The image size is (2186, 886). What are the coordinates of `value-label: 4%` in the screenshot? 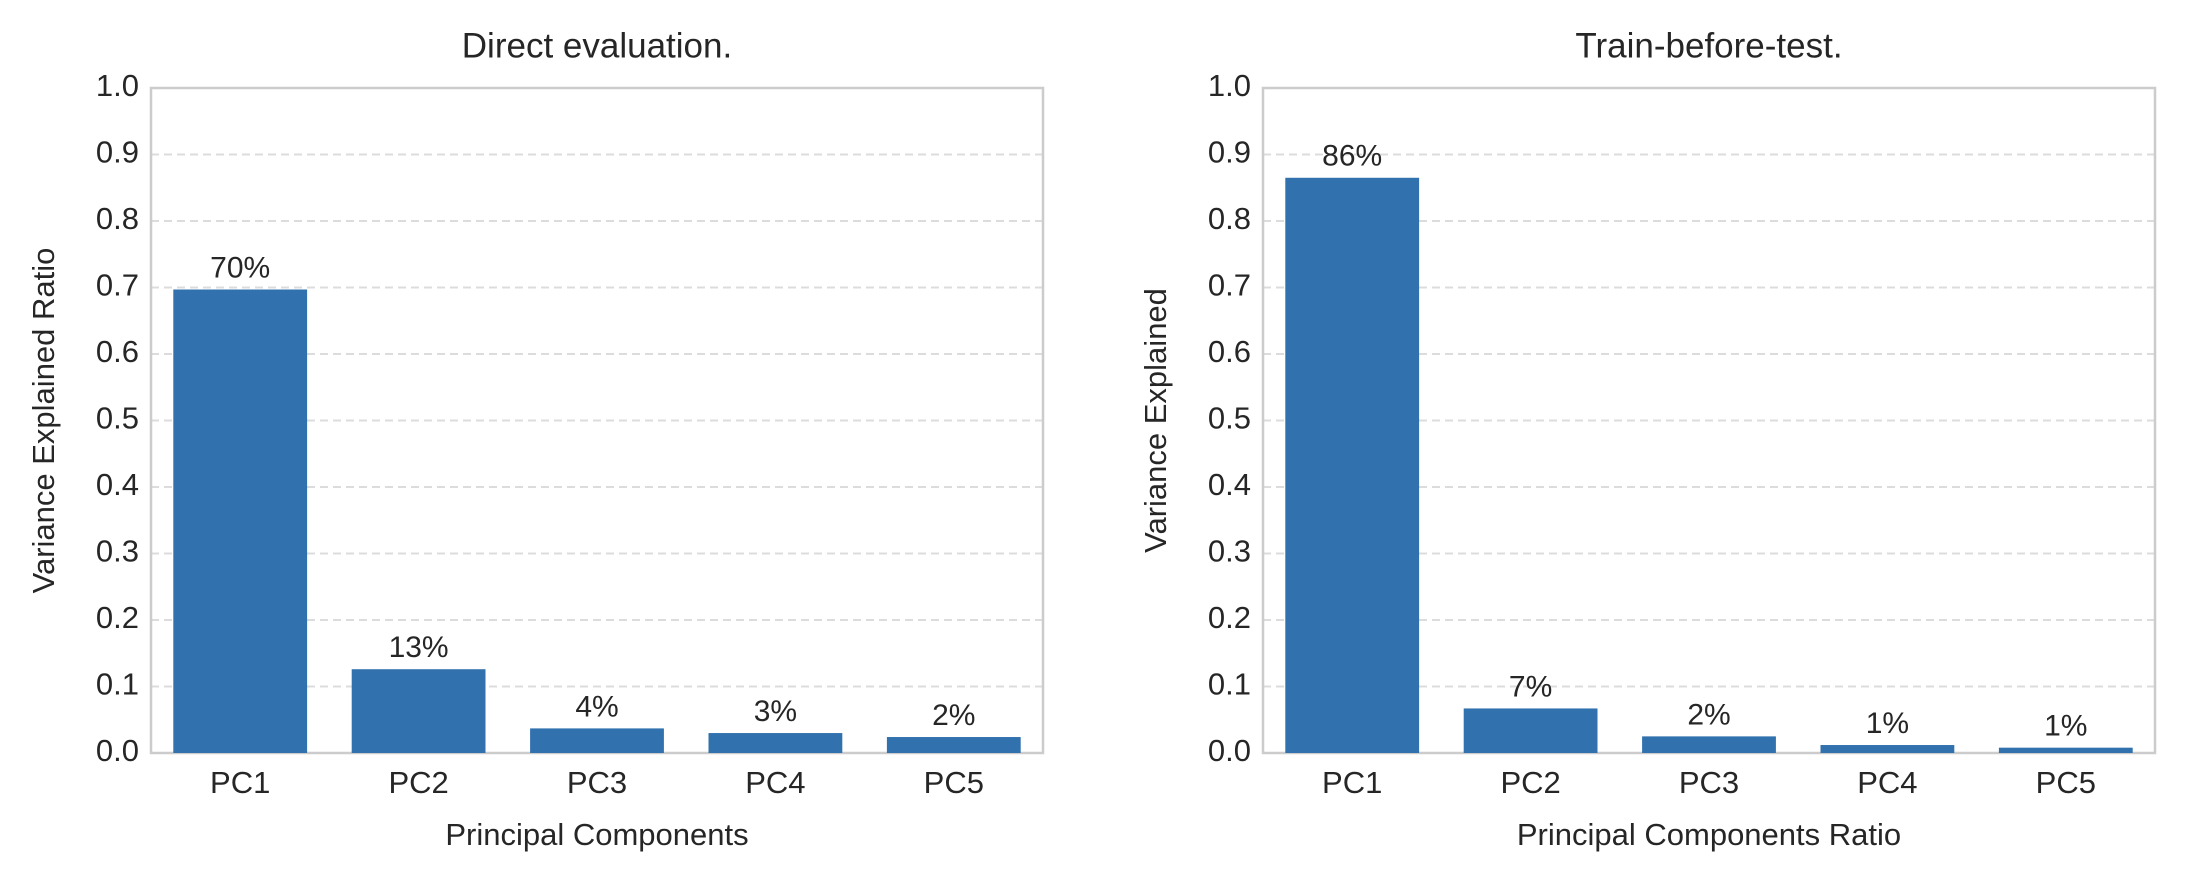 It's located at (596, 706).